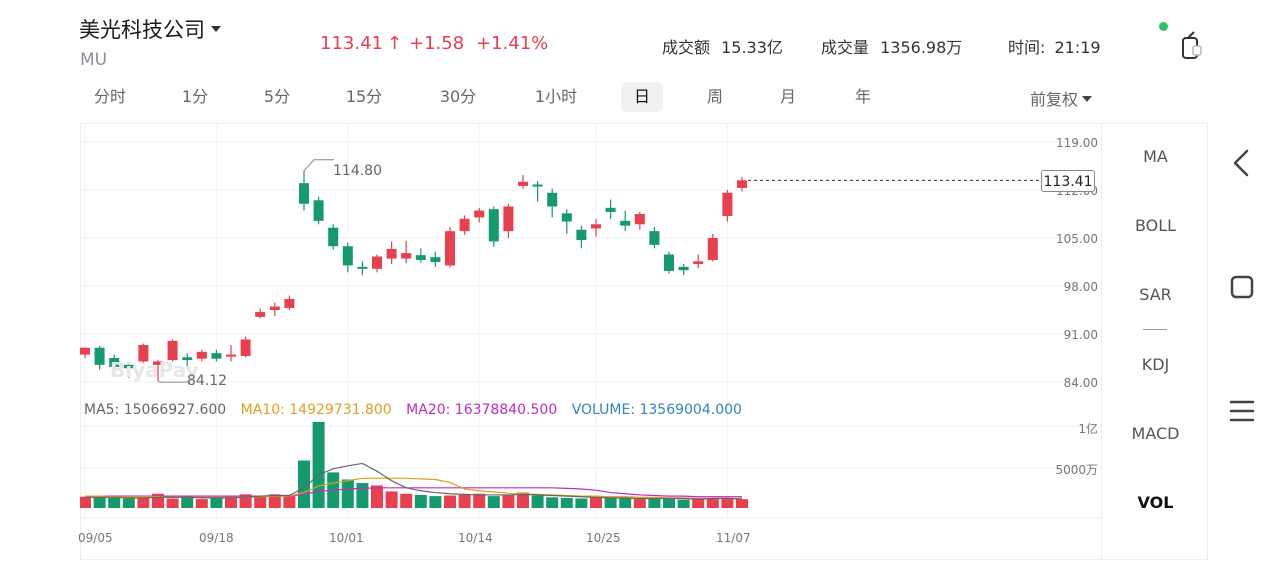 The width and height of the screenshot is (1280, 576). What do you see at coordinates (752, 47) in the screenshot?
I see `turnover-value: 15.33亿` at bounding box center [752, 47].